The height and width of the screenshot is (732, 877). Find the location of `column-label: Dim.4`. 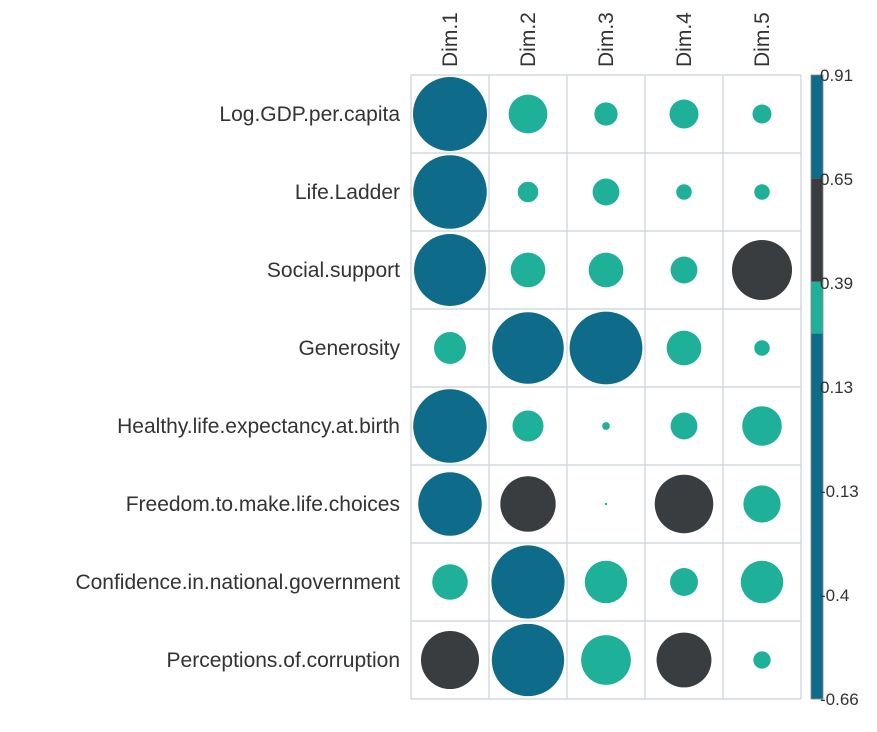

column-label: Dim.4 is located at coordinates (684, 39).